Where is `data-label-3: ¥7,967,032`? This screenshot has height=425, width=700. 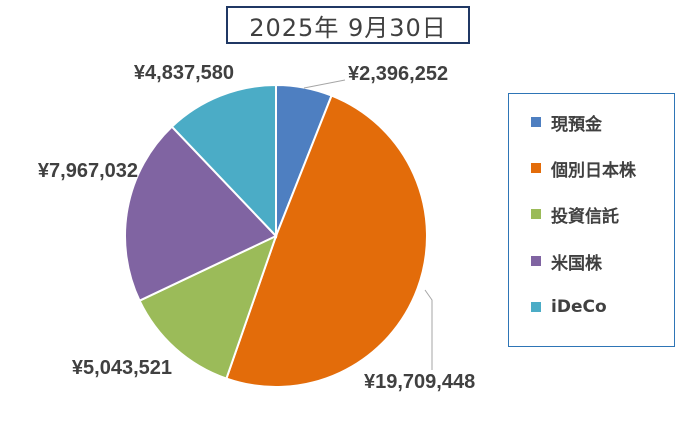
data-label-3: ¥7,967,032 is located at coordinates (88, 171).